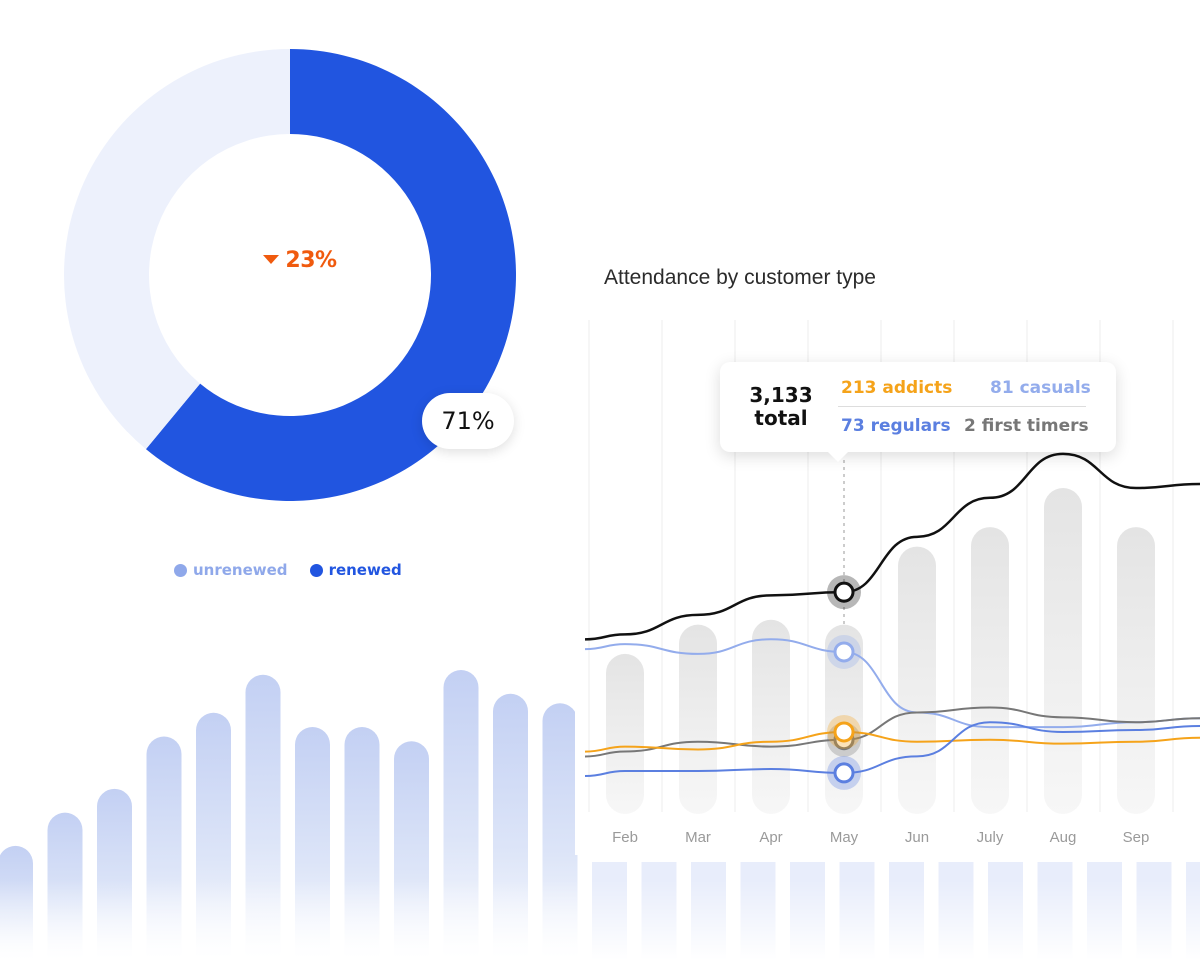  What do you see at coordinates (180, 570) in the screenshot?
I see `unrenewed-swatch-icon` at bounding box center [180, 570].